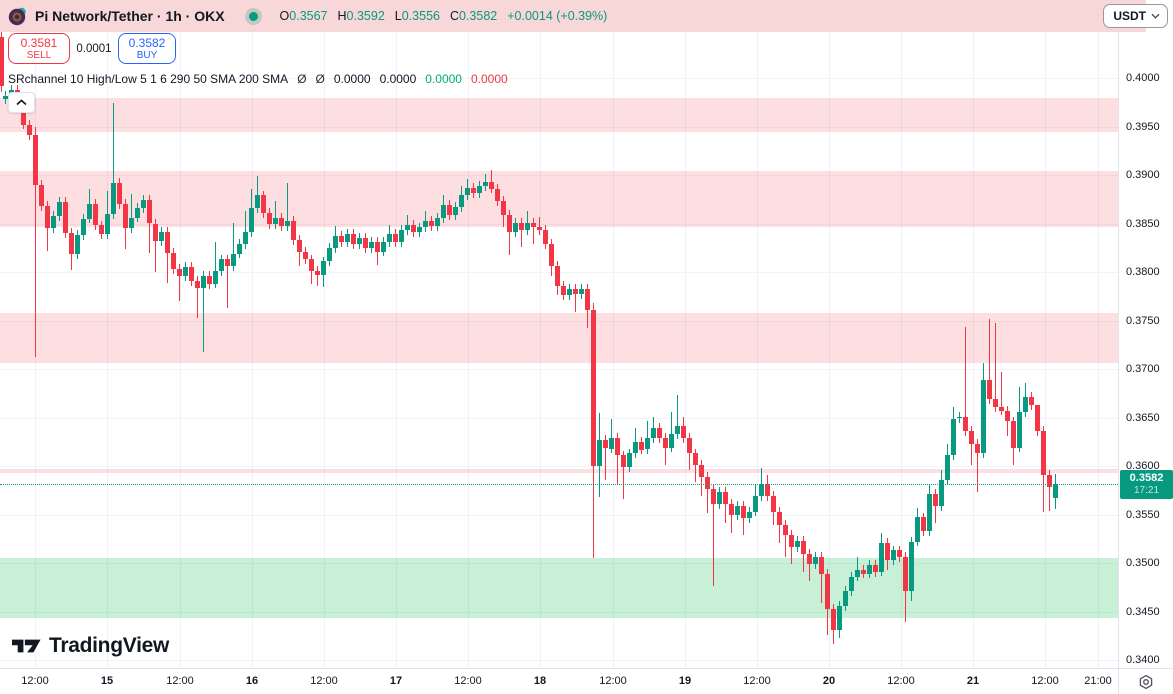 The height and width of the screenshot is (694, 1173). What do you see at coordinates (1146, 682) in the screenshot?
I see `scale-settings-gear-icon` at bounding box center [1146, 682].